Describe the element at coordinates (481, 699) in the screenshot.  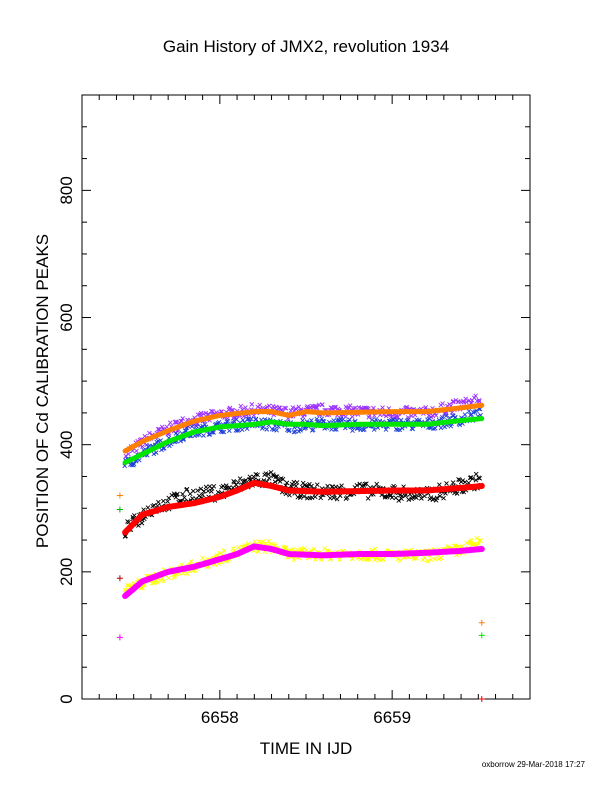
I see `reference-marker` at that location.